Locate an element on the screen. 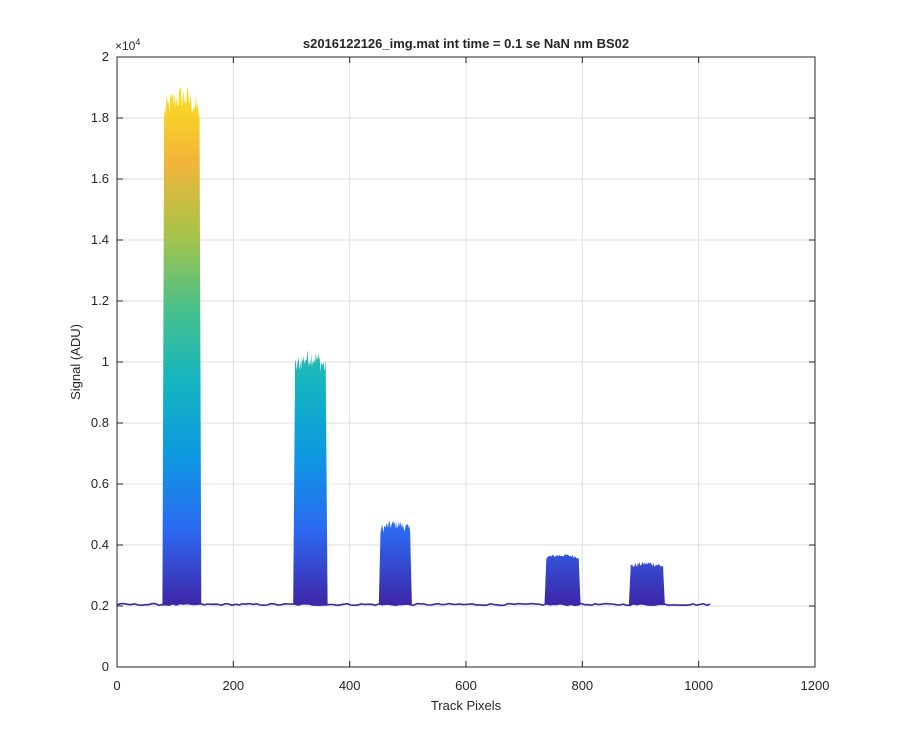  x-axis-label: Track Pixels is located at coordinates (466, 705).